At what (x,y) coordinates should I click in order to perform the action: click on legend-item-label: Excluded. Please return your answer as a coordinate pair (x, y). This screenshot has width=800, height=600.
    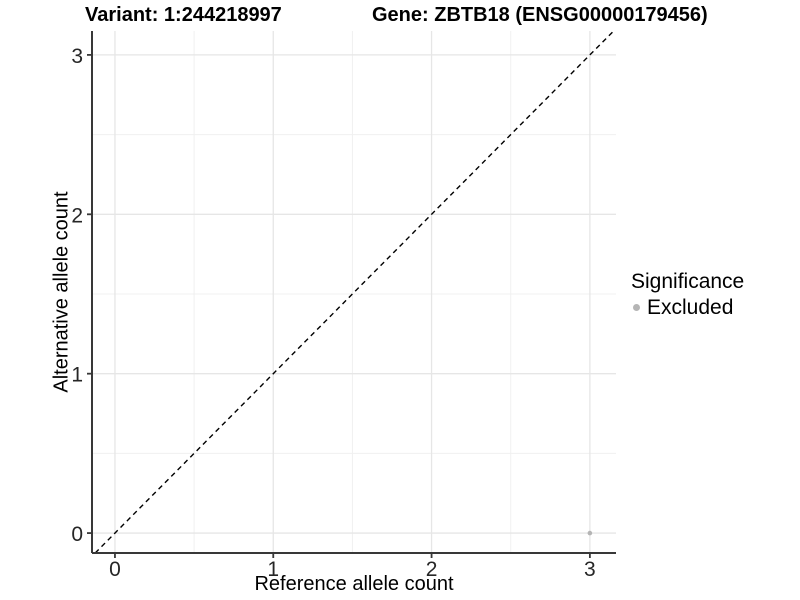
    Looking at the image, I should click on (690, 307).